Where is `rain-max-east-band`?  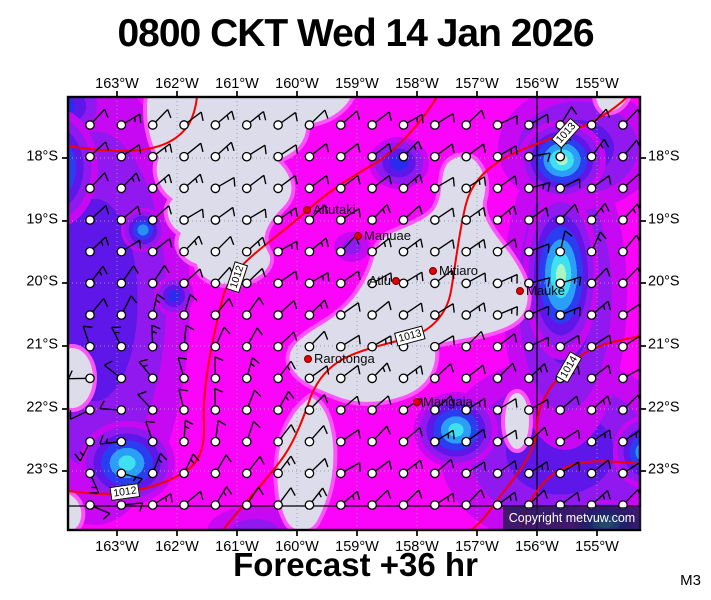
rain-max-east-band is located at coordinates (561, 275).